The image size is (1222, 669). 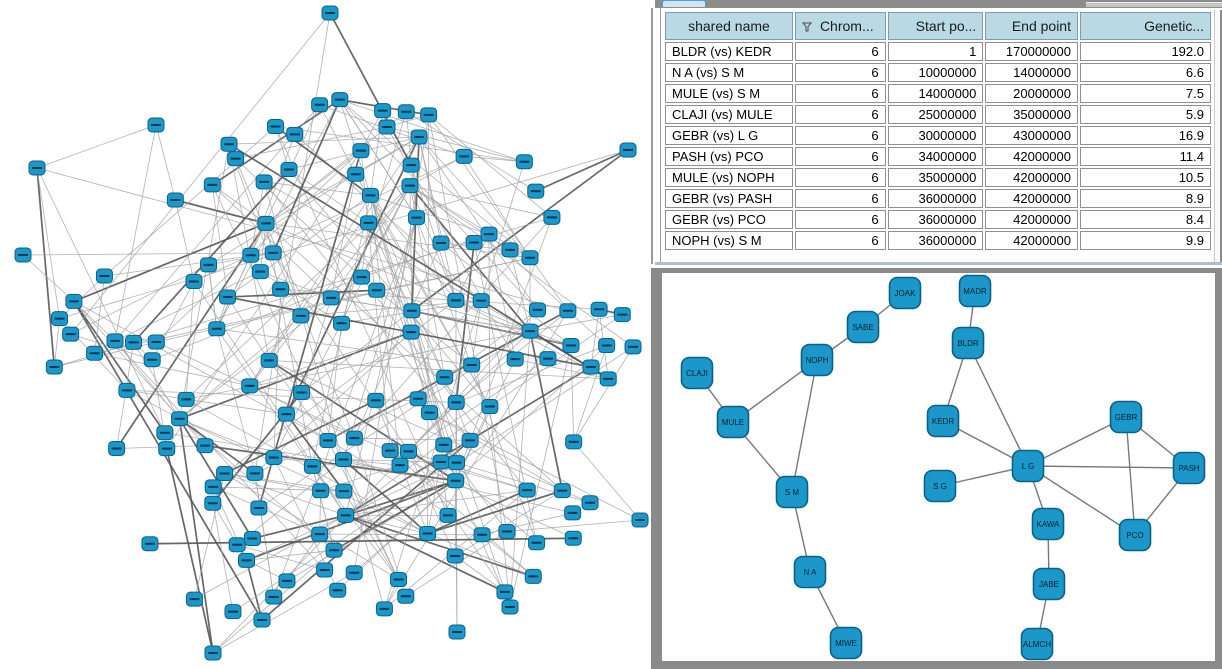 I want to click on table-row: GEBR (vs) PCO 6 36000000 42000000 8.4, so click(x=938, y=219).